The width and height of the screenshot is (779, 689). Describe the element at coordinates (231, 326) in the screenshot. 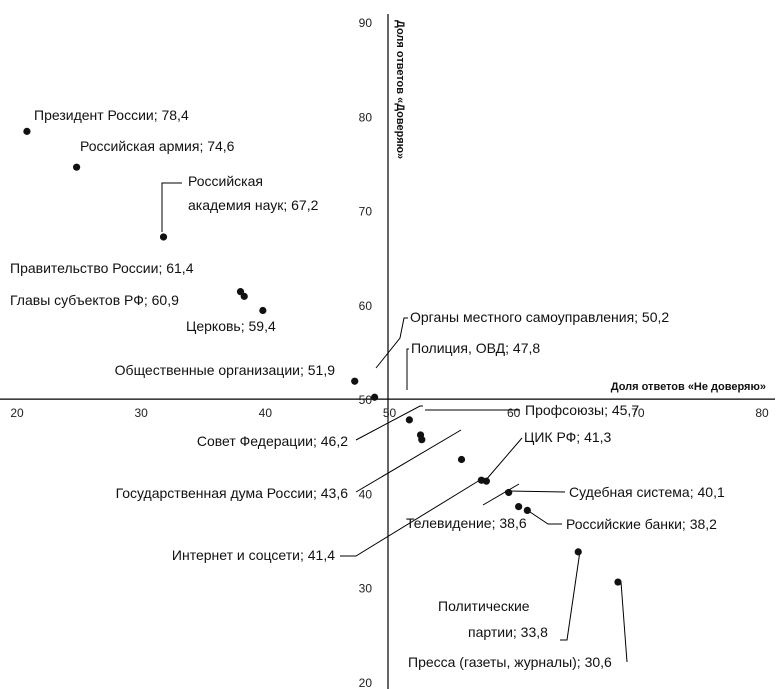

I see `data-label: Церковь; 59,4` at that location.